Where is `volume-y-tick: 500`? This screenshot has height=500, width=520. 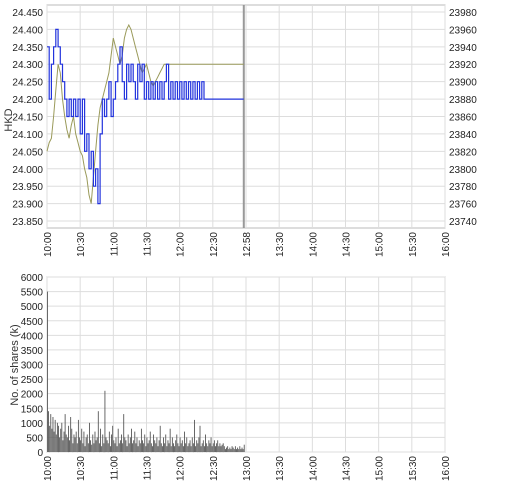
volume-y-tick: 500 is located at coordinates (34, 438).